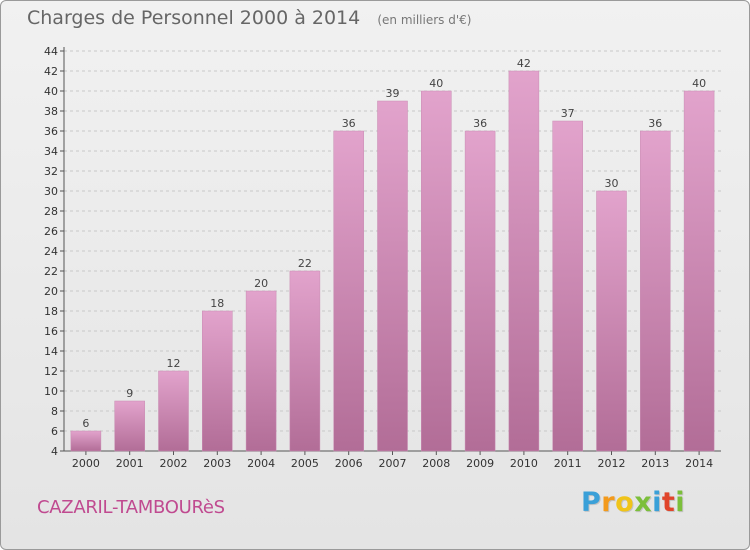 The image size is (750, 550). What do you see at coordinates (568, 463) in the screenshot?
I see `x-tick-label: 2011` at bounding box center [568, 463].